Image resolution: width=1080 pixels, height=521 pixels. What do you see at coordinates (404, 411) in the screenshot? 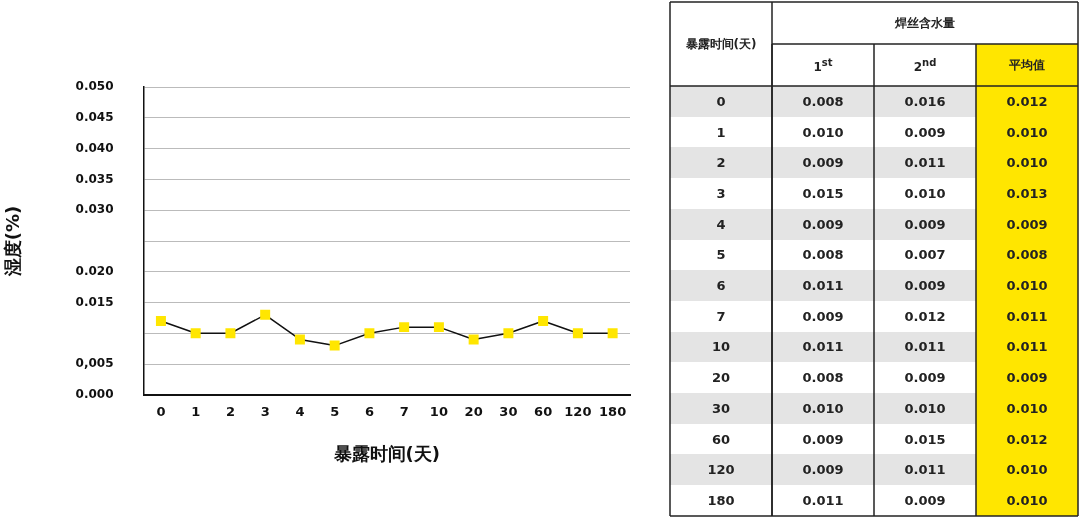
I see `x-tick-label: 7` at bounding box center [404, 411].